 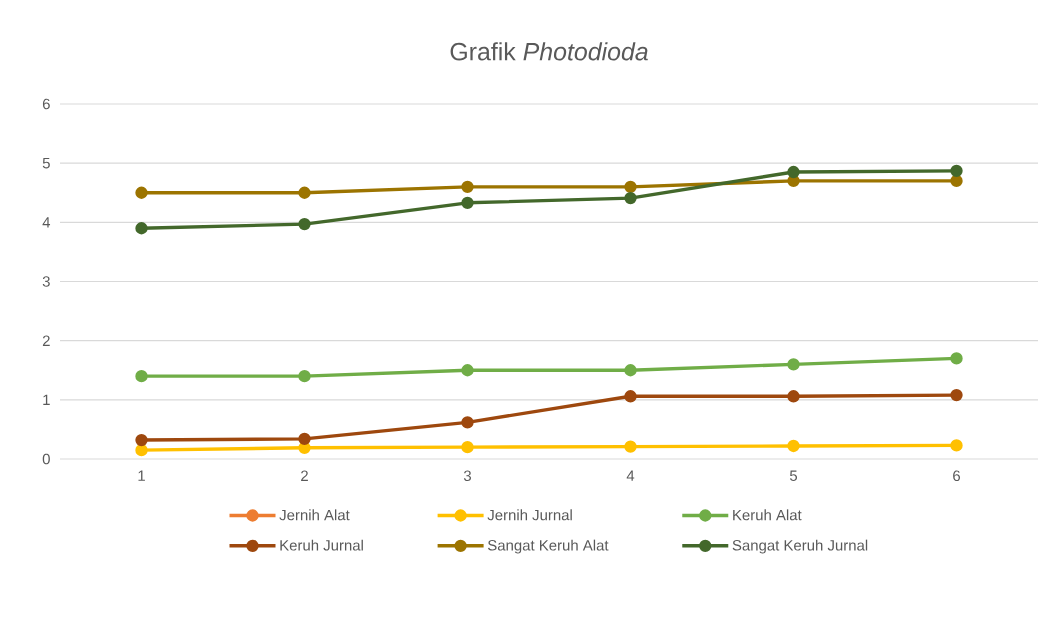 What do you see at coordinates (46, 399) in the screenshot?
I see `y-tick-label: 1` at bounding box center [46, 399].